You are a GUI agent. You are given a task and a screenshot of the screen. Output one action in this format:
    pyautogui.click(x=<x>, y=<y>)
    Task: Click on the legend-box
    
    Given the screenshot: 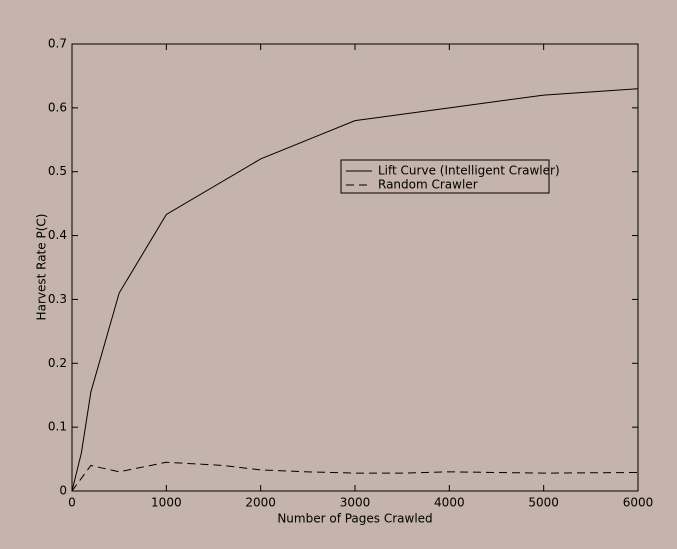 What is the action you would take?
    pyautogui.click(x=445, y=176)
    